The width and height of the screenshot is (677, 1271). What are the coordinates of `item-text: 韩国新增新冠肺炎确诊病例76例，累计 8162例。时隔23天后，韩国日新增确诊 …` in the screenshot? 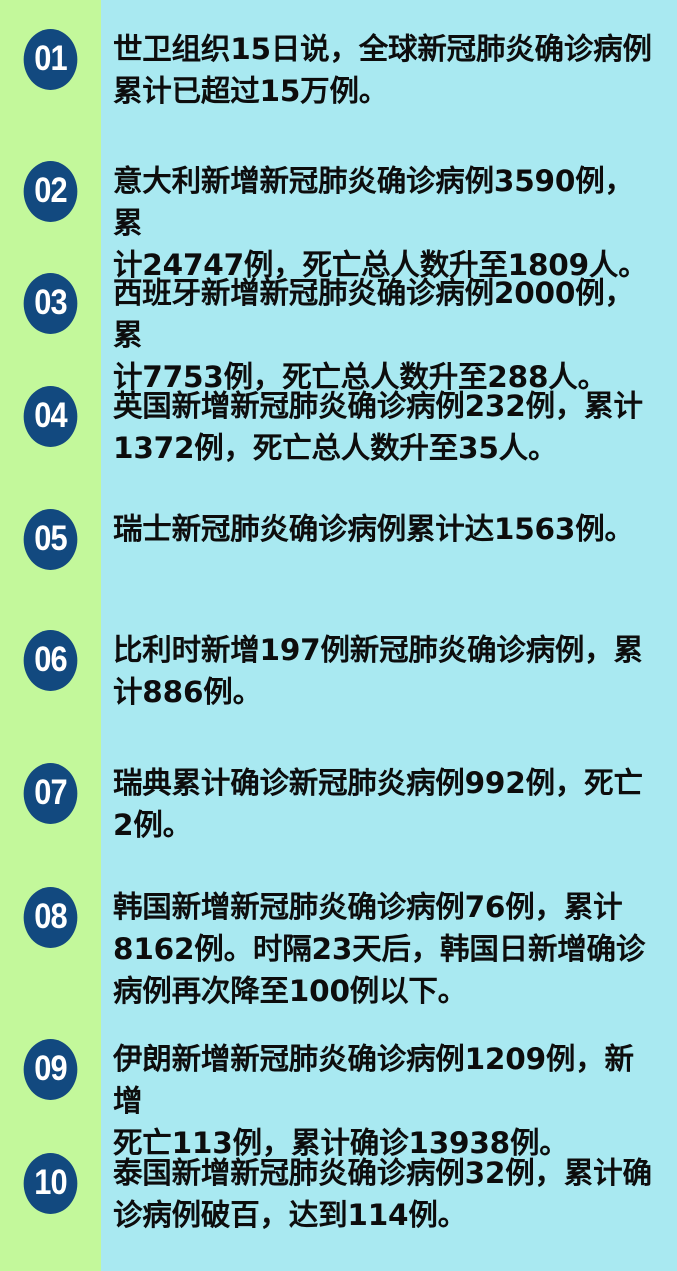 It's located at (379, 949).